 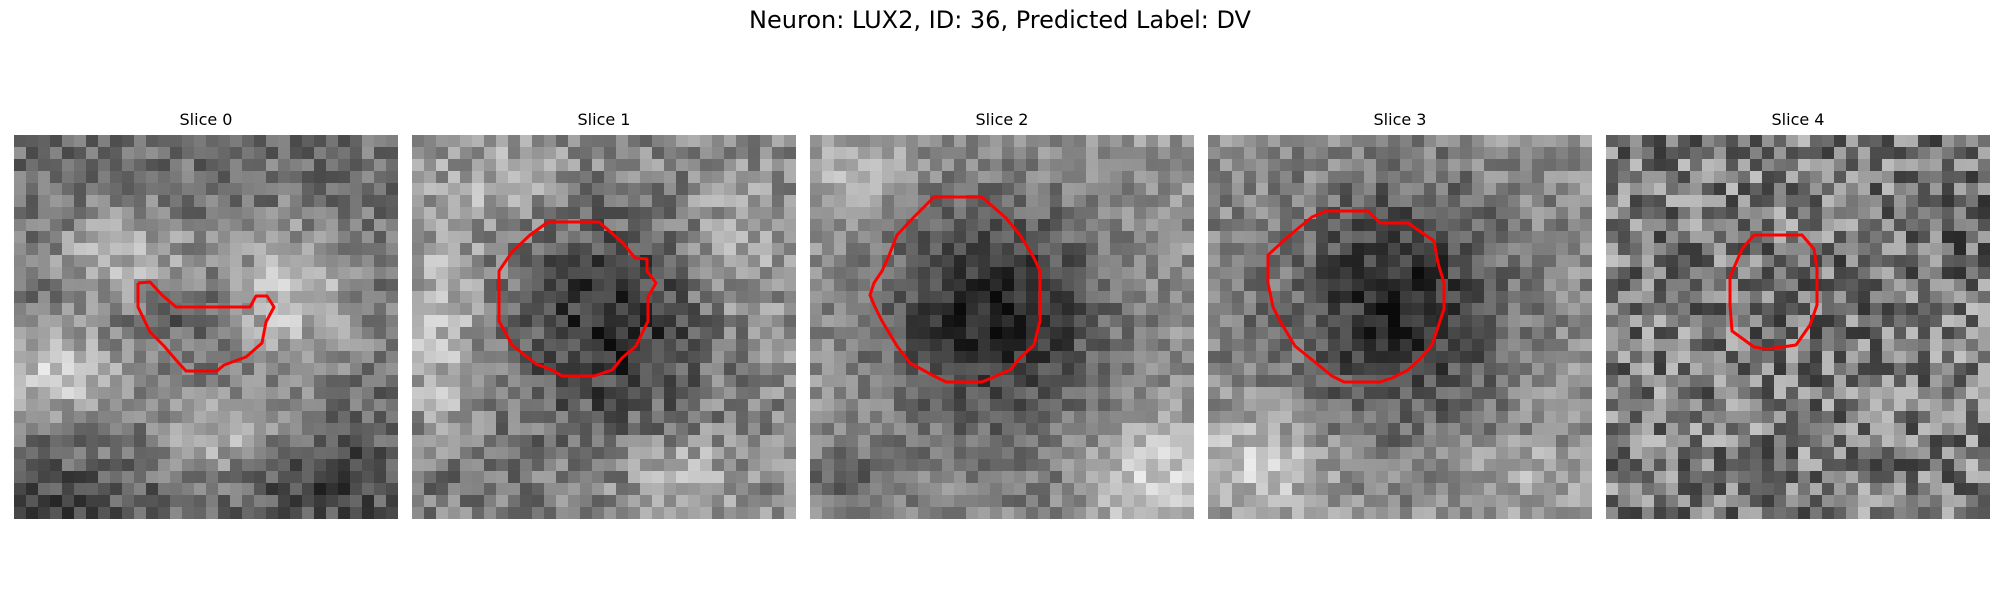 I want to click on slice-panel-2: Slice 2, so click(x=1002, y=314).